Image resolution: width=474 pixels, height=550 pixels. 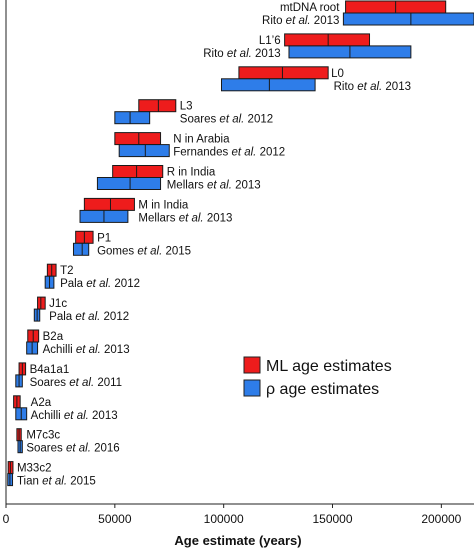 I want to click on citation-b4a1a1: Soares et al. 2011, so click(x=76, y=383).